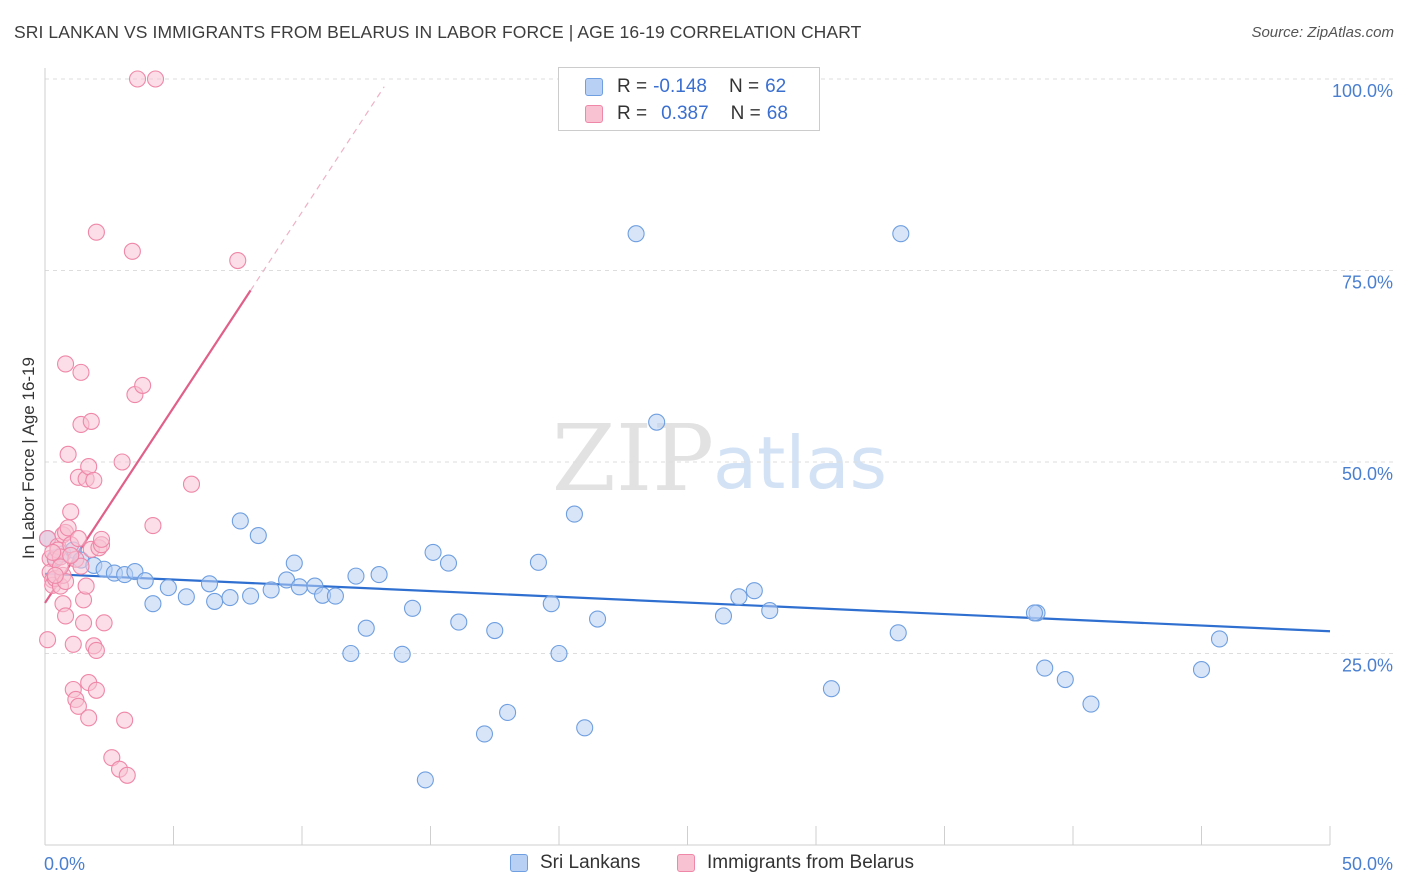 The image size is (1406, 892). Describe the element at coordinates (686, 114) in the screenshot. I see `legend-row-belarus: R = 0.387 N = 68` at that location.